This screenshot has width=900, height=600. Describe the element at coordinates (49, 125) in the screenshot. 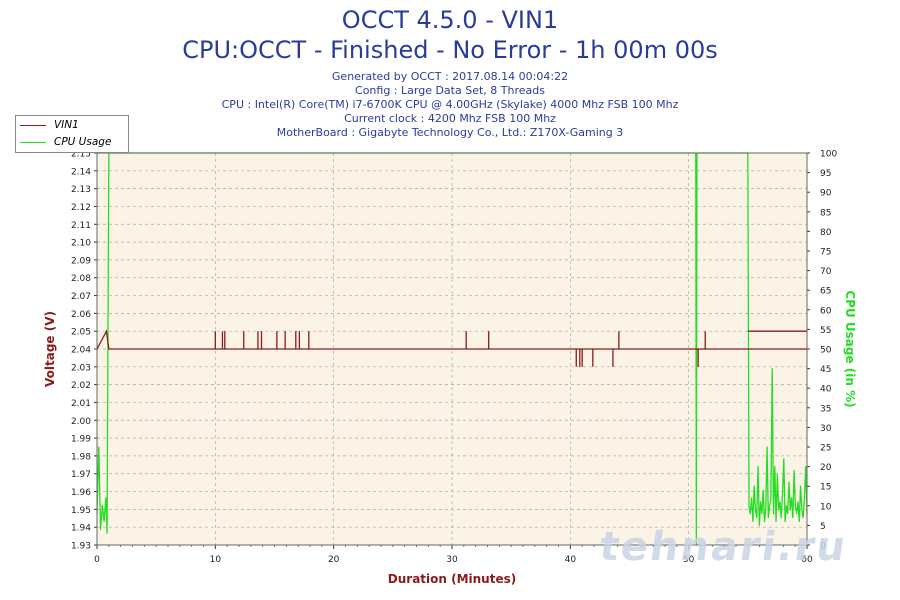

I see `legend-item-vin1: VIN1` at that location.